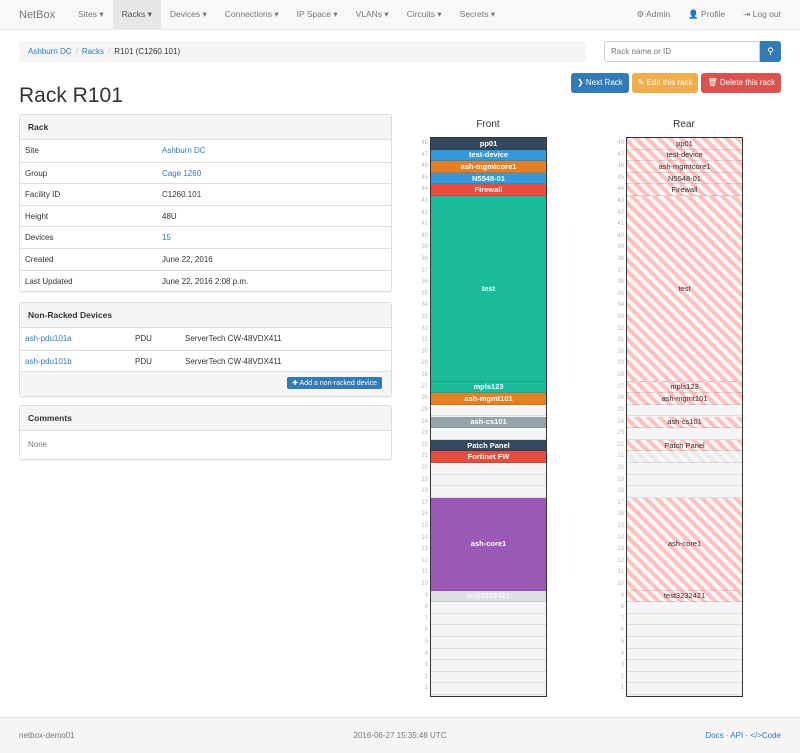 The width and height of the screenshot is (800, 753). I want to click on unit-label: 25, so click(620, 409).